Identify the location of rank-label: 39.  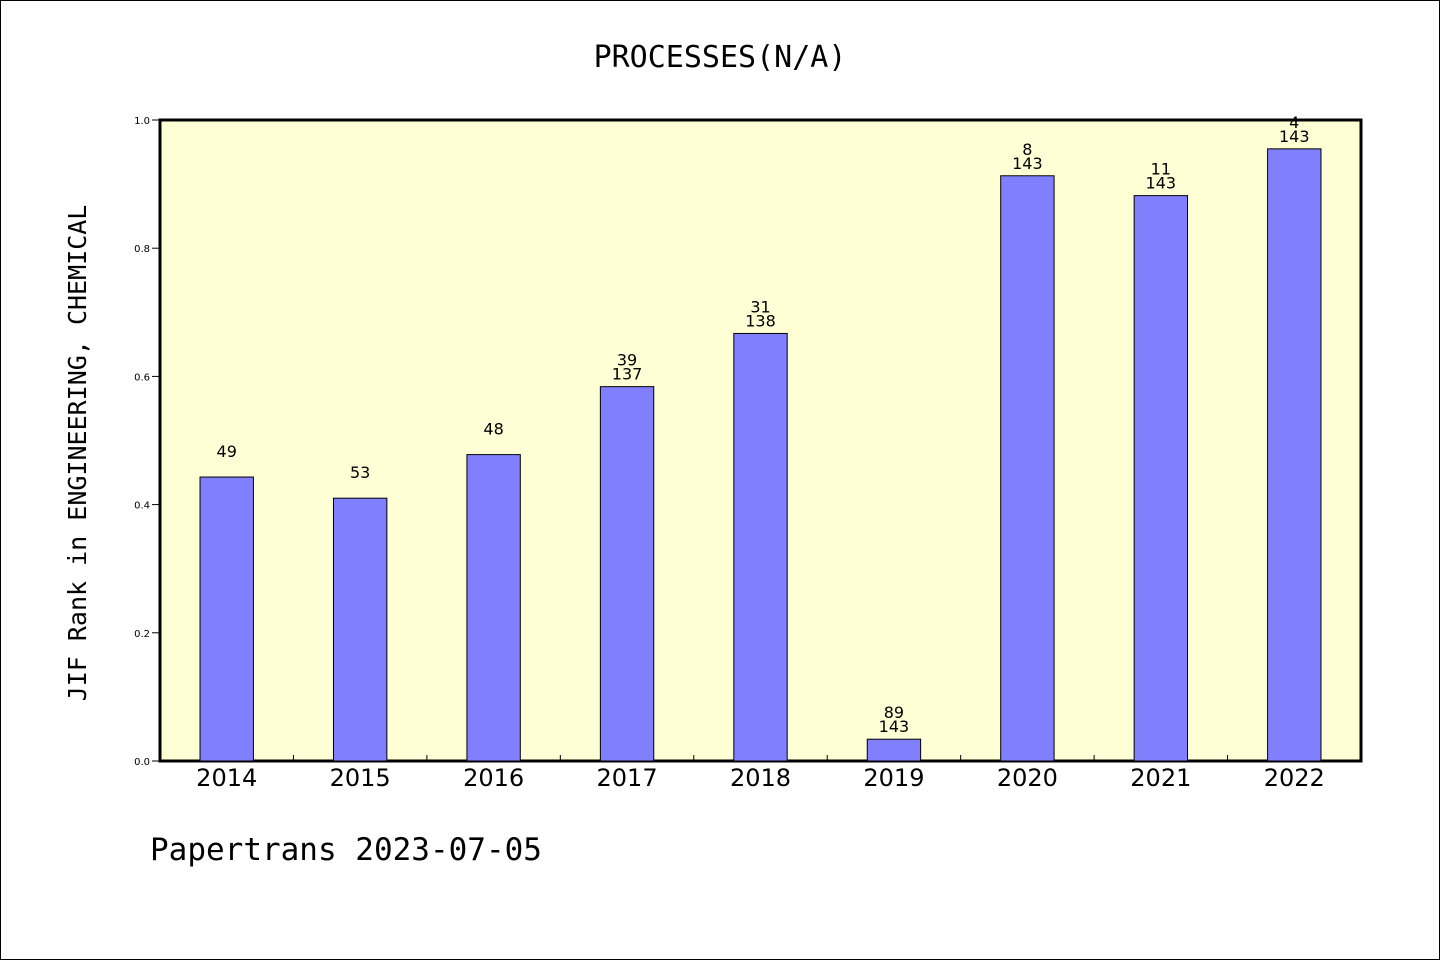
(627, 360).